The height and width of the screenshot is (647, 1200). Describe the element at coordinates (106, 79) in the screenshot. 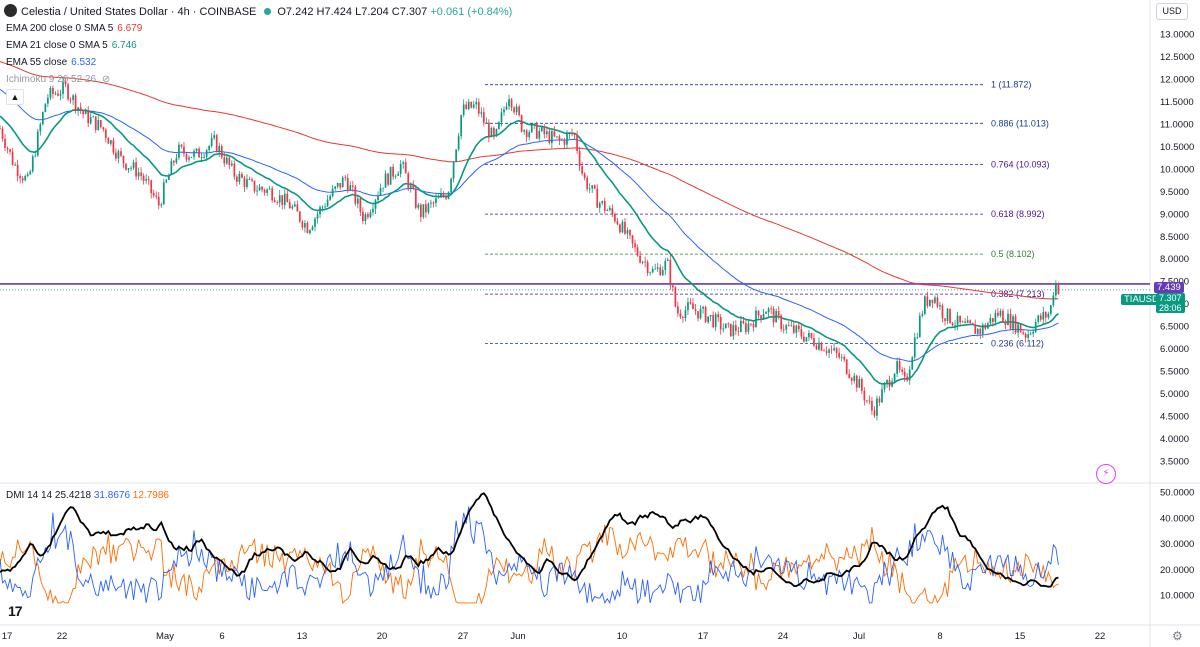

I see `eye-hidden-icon: ⊘` at that location.